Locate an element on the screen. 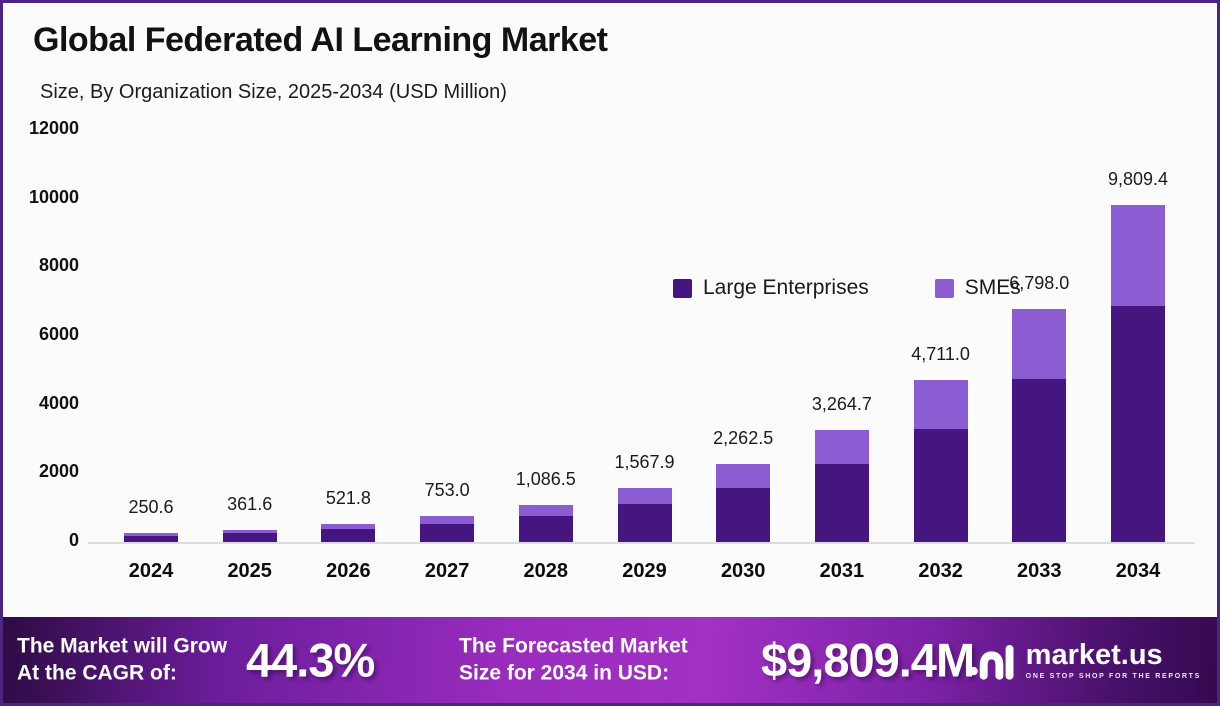  legend: Large Enterprises SMEs is located at coordinates (847, 288).